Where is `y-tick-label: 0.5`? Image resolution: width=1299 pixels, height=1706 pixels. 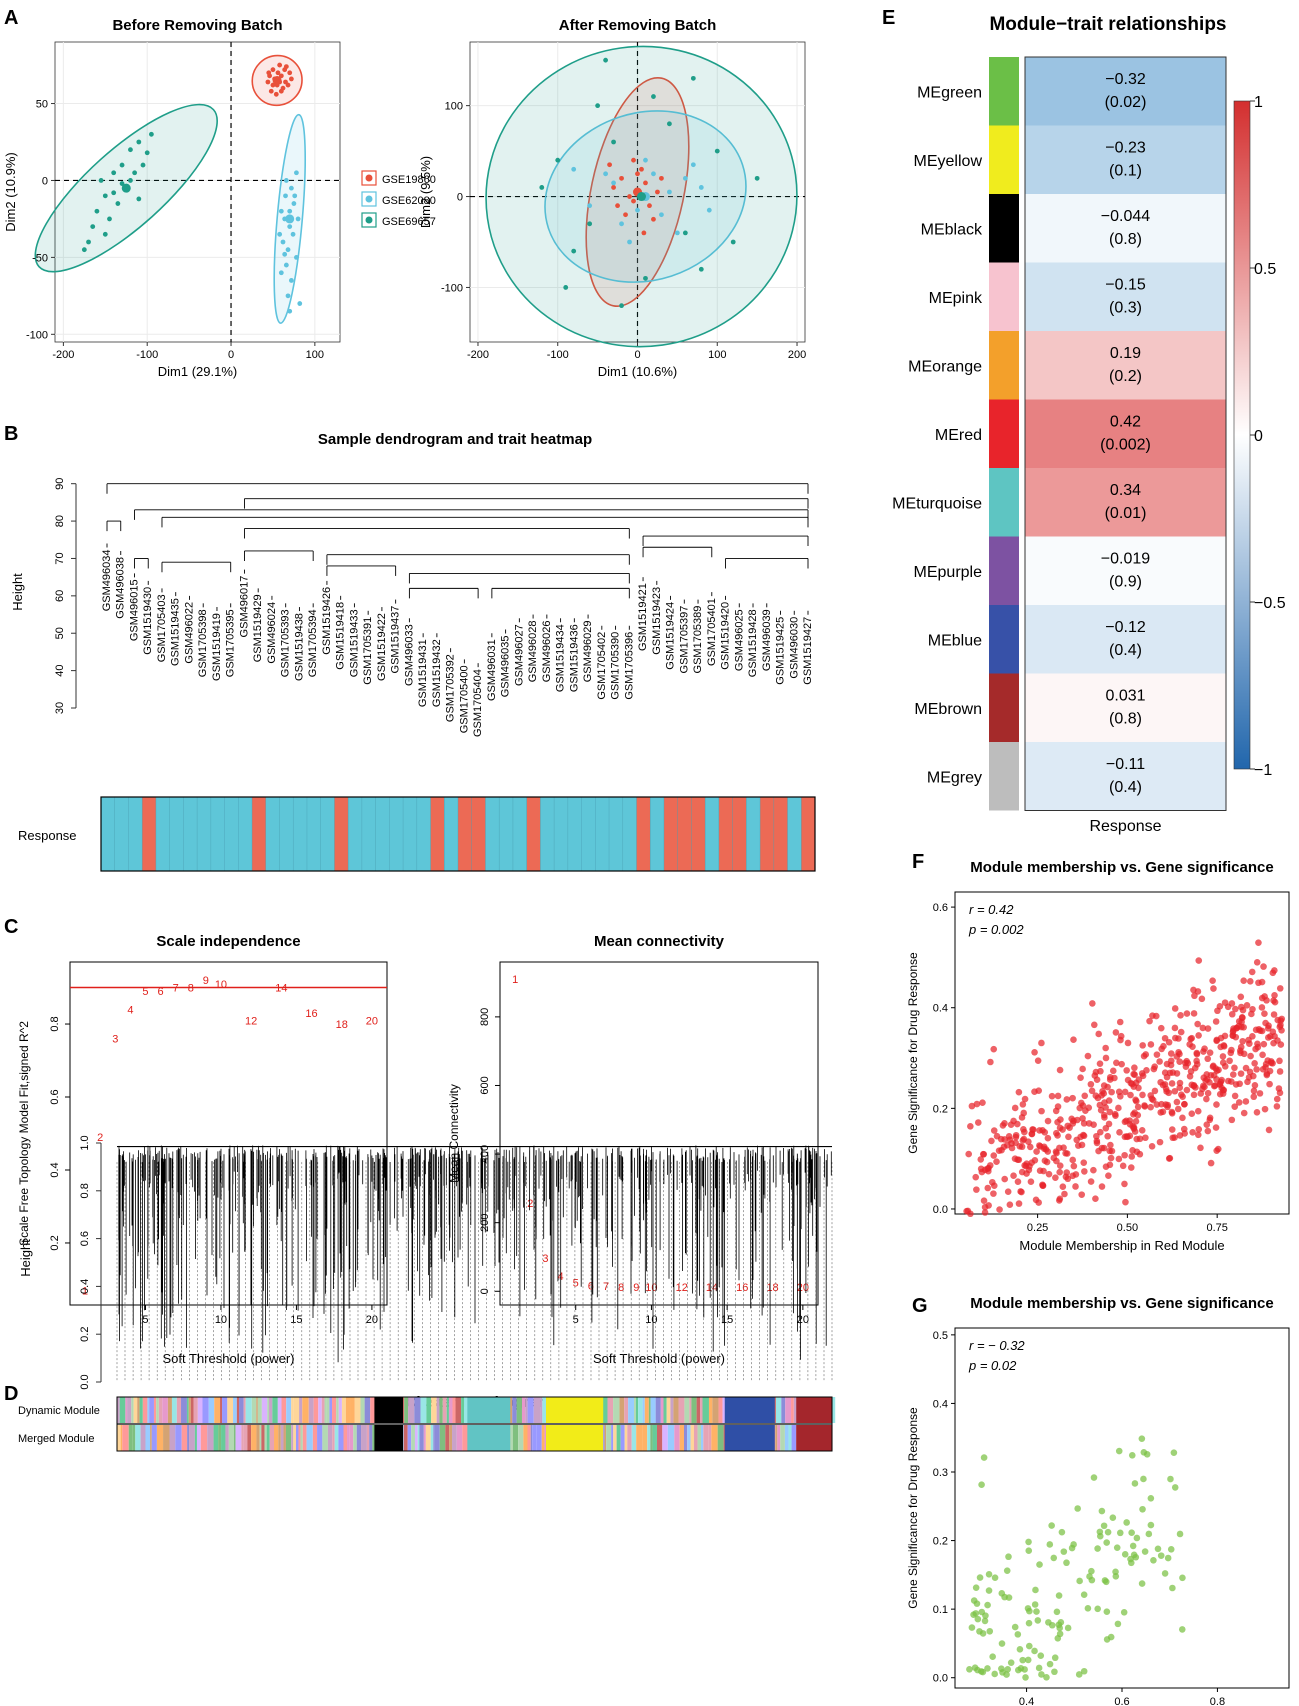 y-tick-label: 0.5 is located at coordinates (940, 1336).